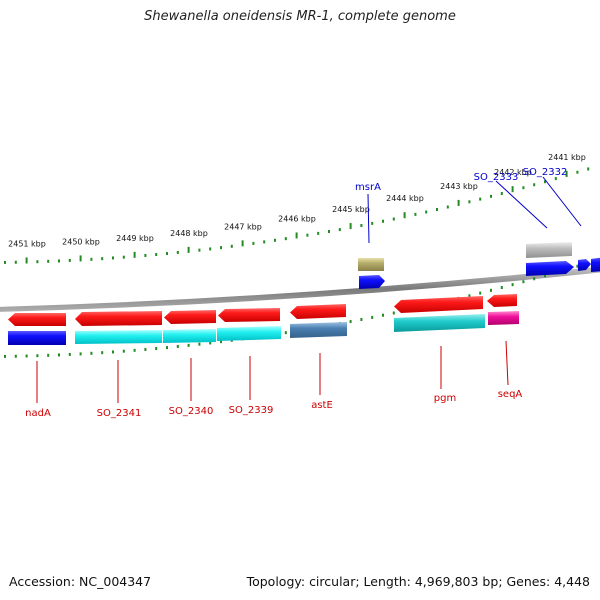  I want to click on tick-label: 2450 kbp, so click(81, 241).